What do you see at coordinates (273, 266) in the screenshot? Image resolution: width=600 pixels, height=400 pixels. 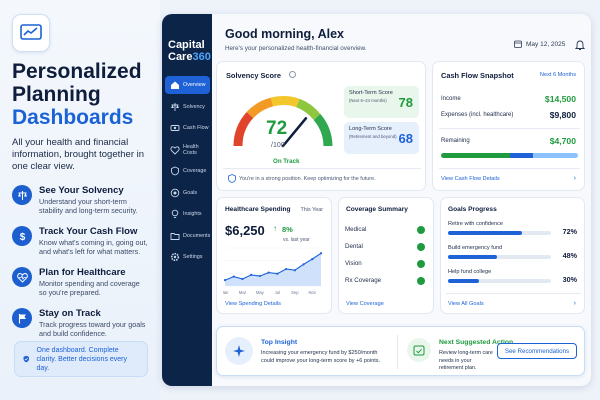 I see `series-line` at bounding box center [273, 266].